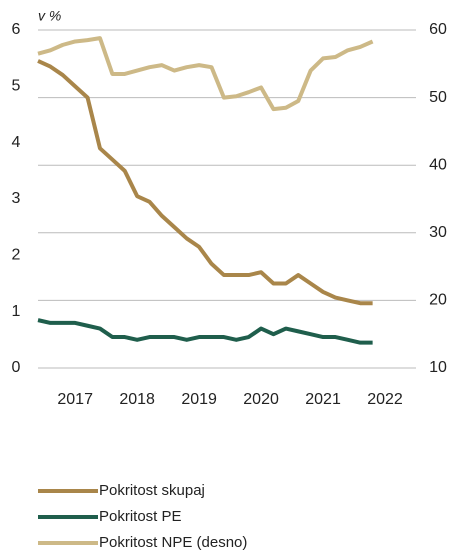 This screenshot has height=558, width=457. I want to click on y-tick-label: 0, so click(16, 367).